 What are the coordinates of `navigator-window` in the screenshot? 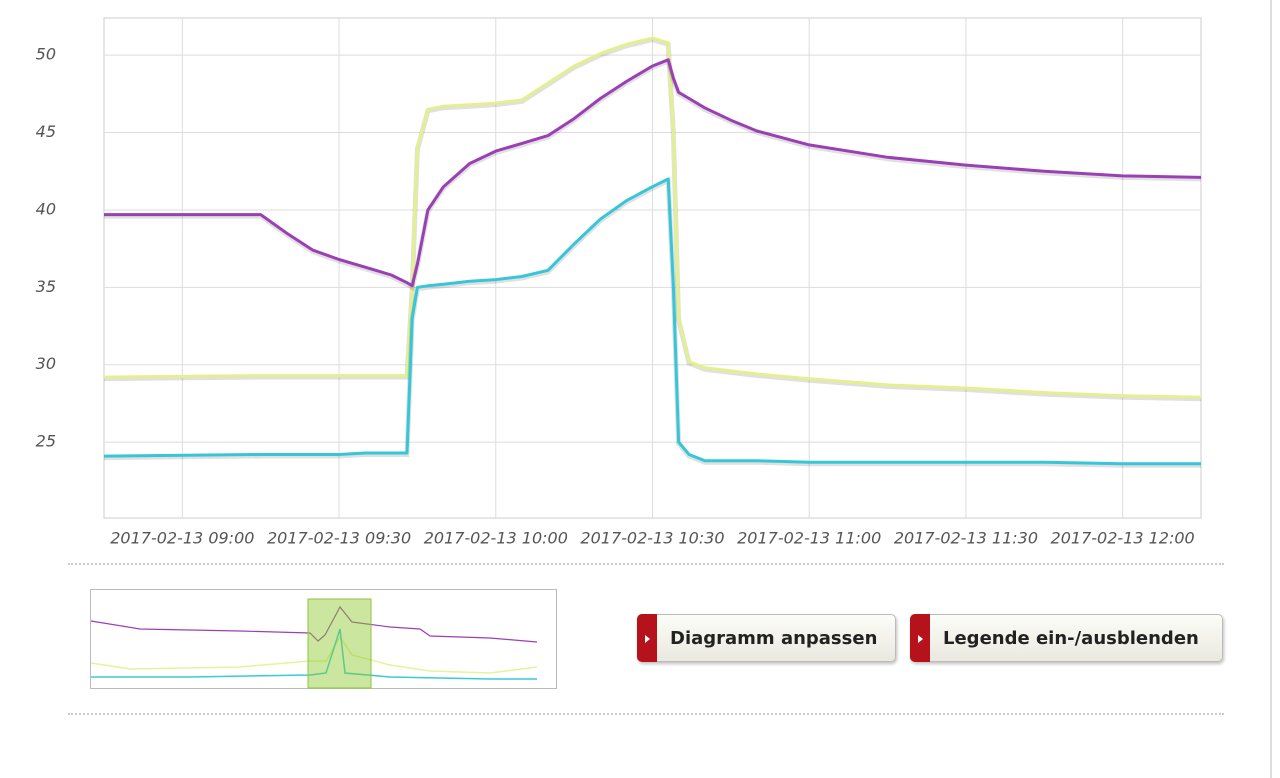 It's located at (339, 643).